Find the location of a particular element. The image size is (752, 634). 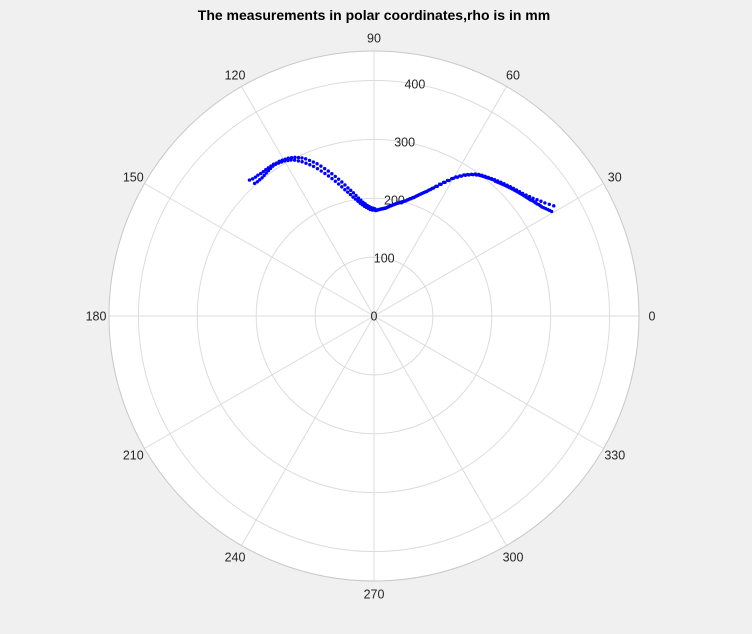

theta-tick-label: 240 is located at coordinates (235, 557).